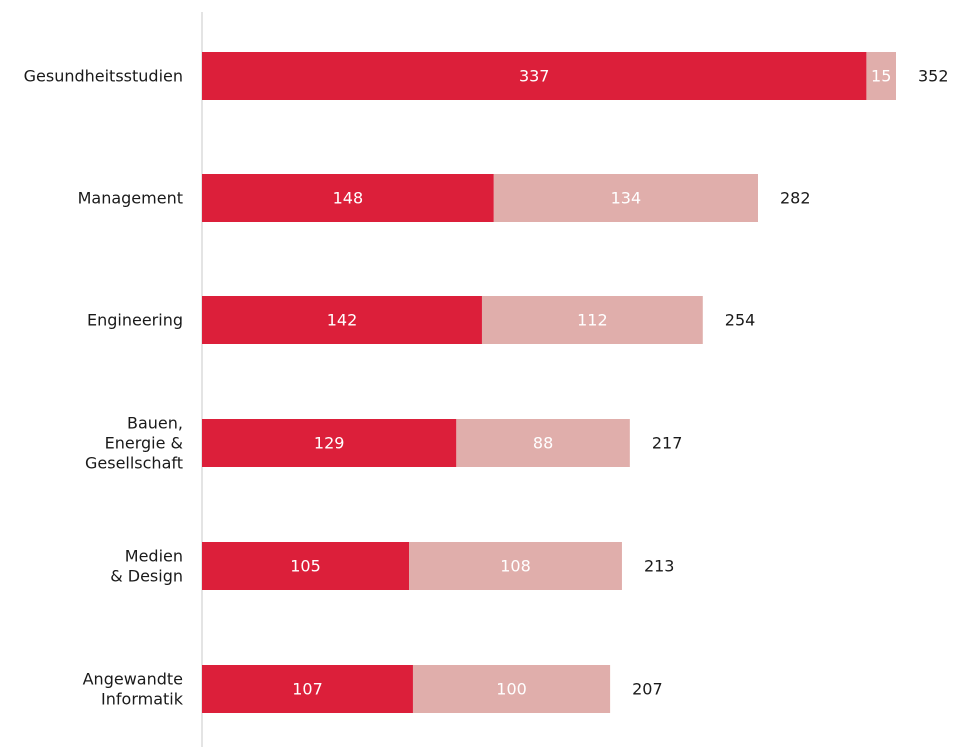  What do you see at coordinates (740, 320) in the screenshot?
I see `total-value-label: 254` at bounding box center [740, 320].